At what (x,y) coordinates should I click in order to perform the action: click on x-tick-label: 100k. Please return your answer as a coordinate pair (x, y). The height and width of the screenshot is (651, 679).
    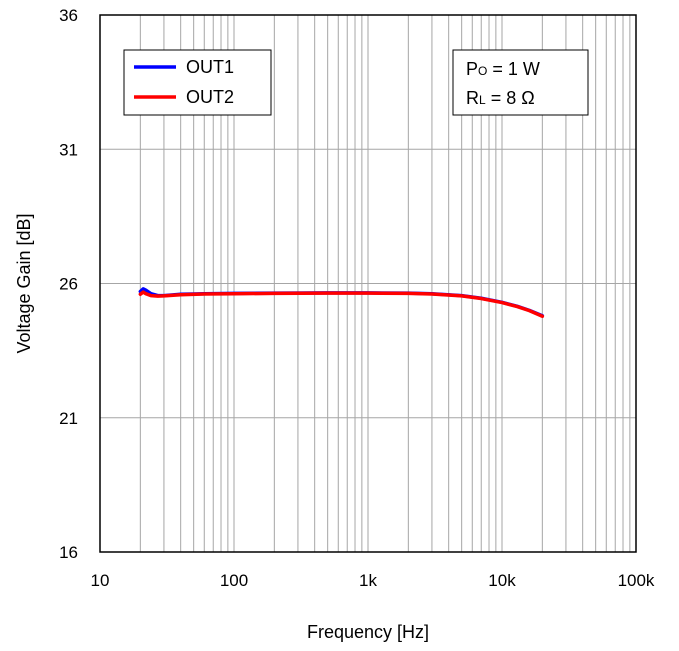
    Looking at the image, I should click on (636, 580).